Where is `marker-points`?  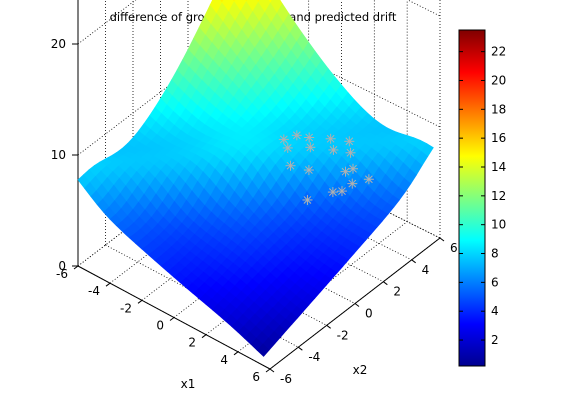 marker-points is located at coordinates (326, 167).